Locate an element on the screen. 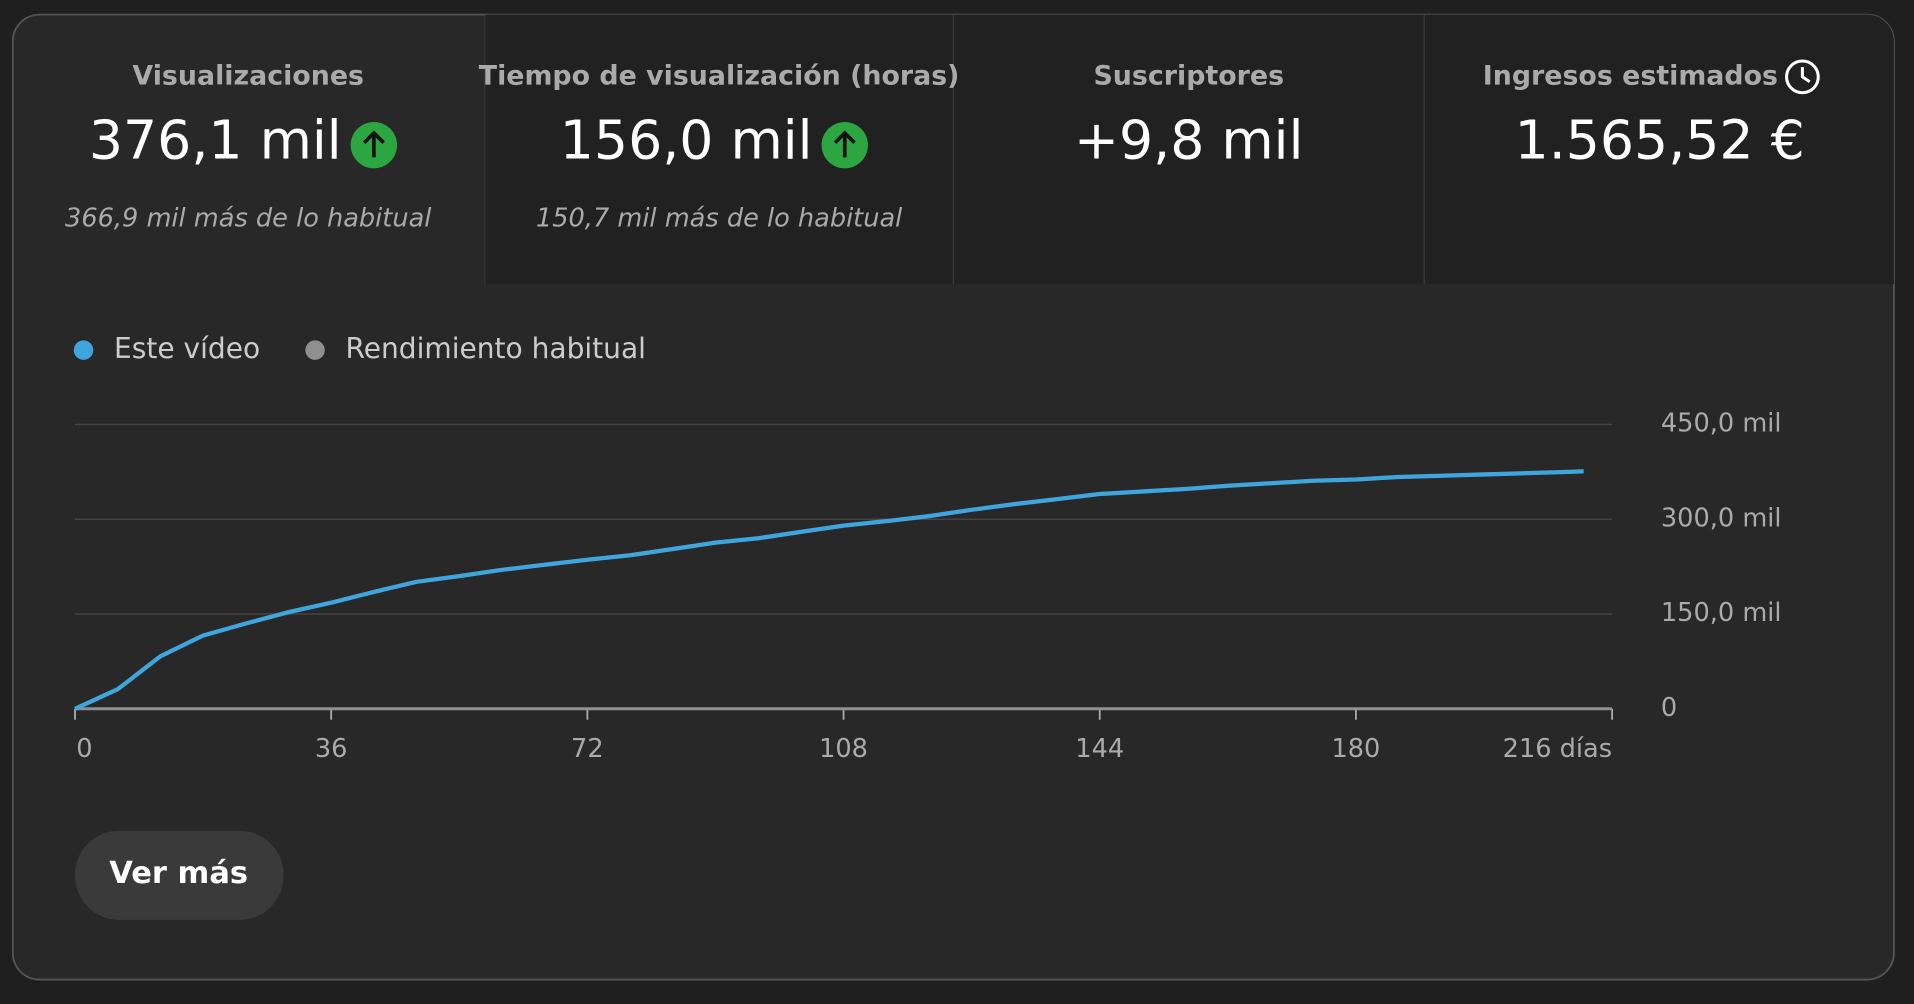 The image size is (1914, 1004). button-label: Ver más is located at coordinates (178, 873).